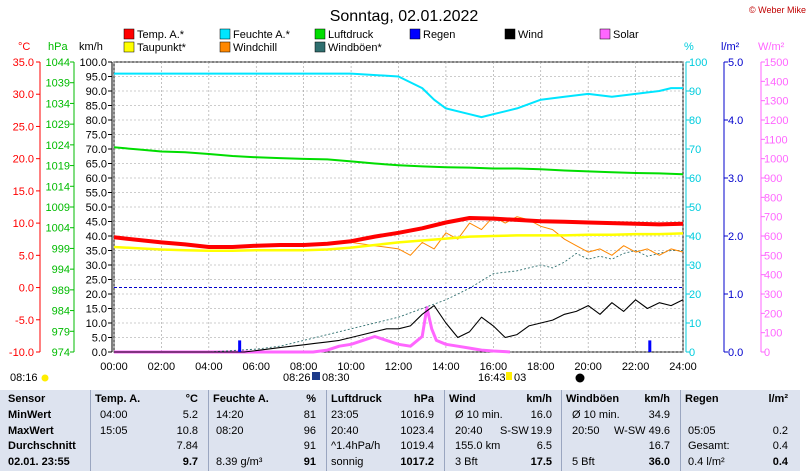 Image resolution: width=810 pixels, height=471 pixels. Describe the element at coordinates (96, 107) in the screenshot. I see `wind-axis-tick-label: 85.0` at that location.